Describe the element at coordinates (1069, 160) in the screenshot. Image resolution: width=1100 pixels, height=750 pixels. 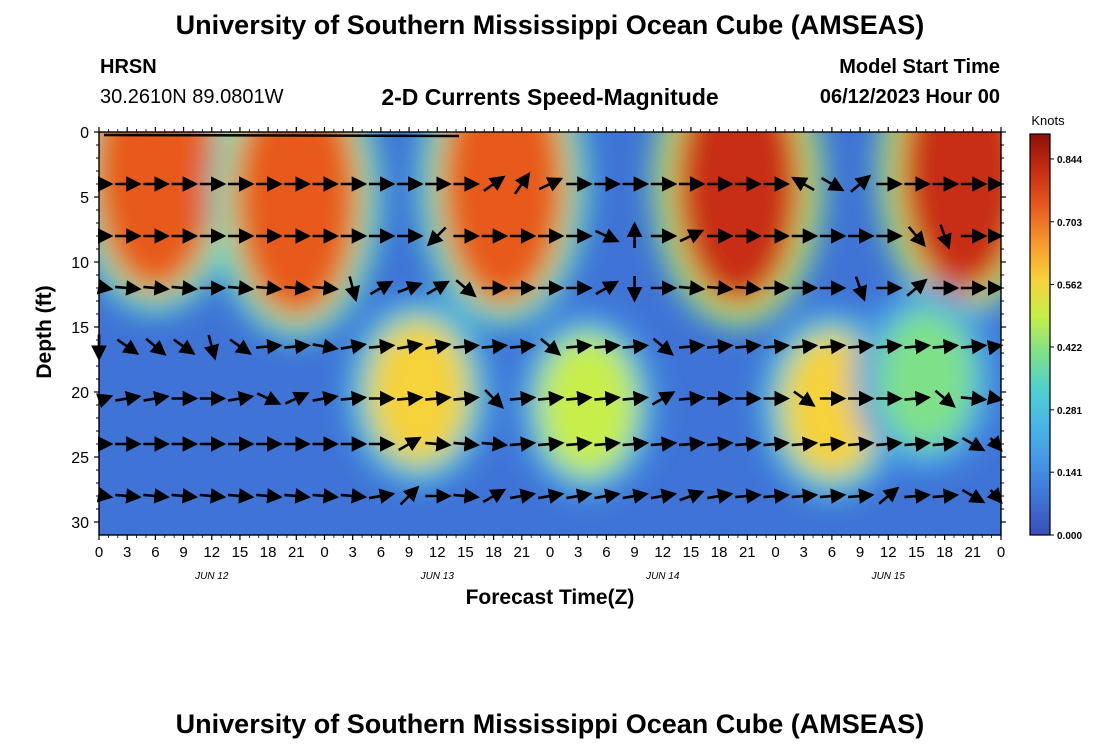
I see `colorbar-tick-label: 0.844` at that location.